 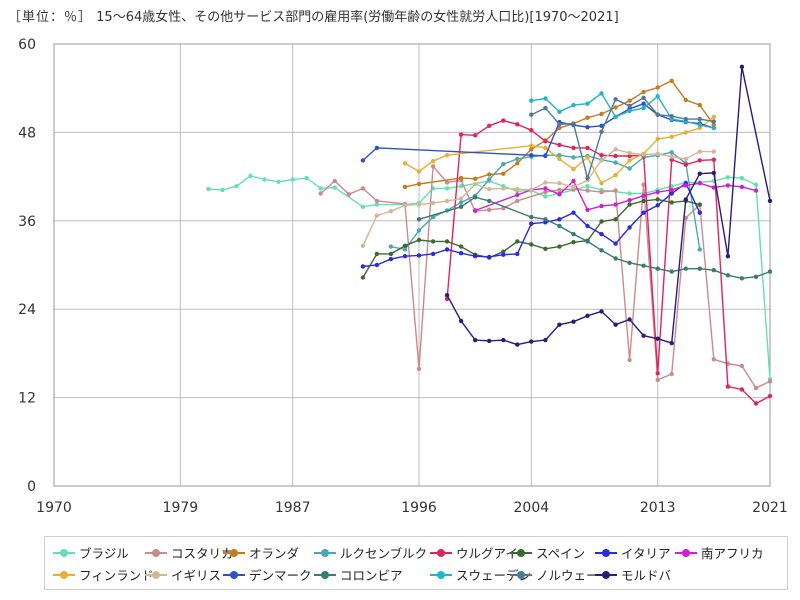 I want to click on y-tick-label: 0, so click(x=31, y=487).